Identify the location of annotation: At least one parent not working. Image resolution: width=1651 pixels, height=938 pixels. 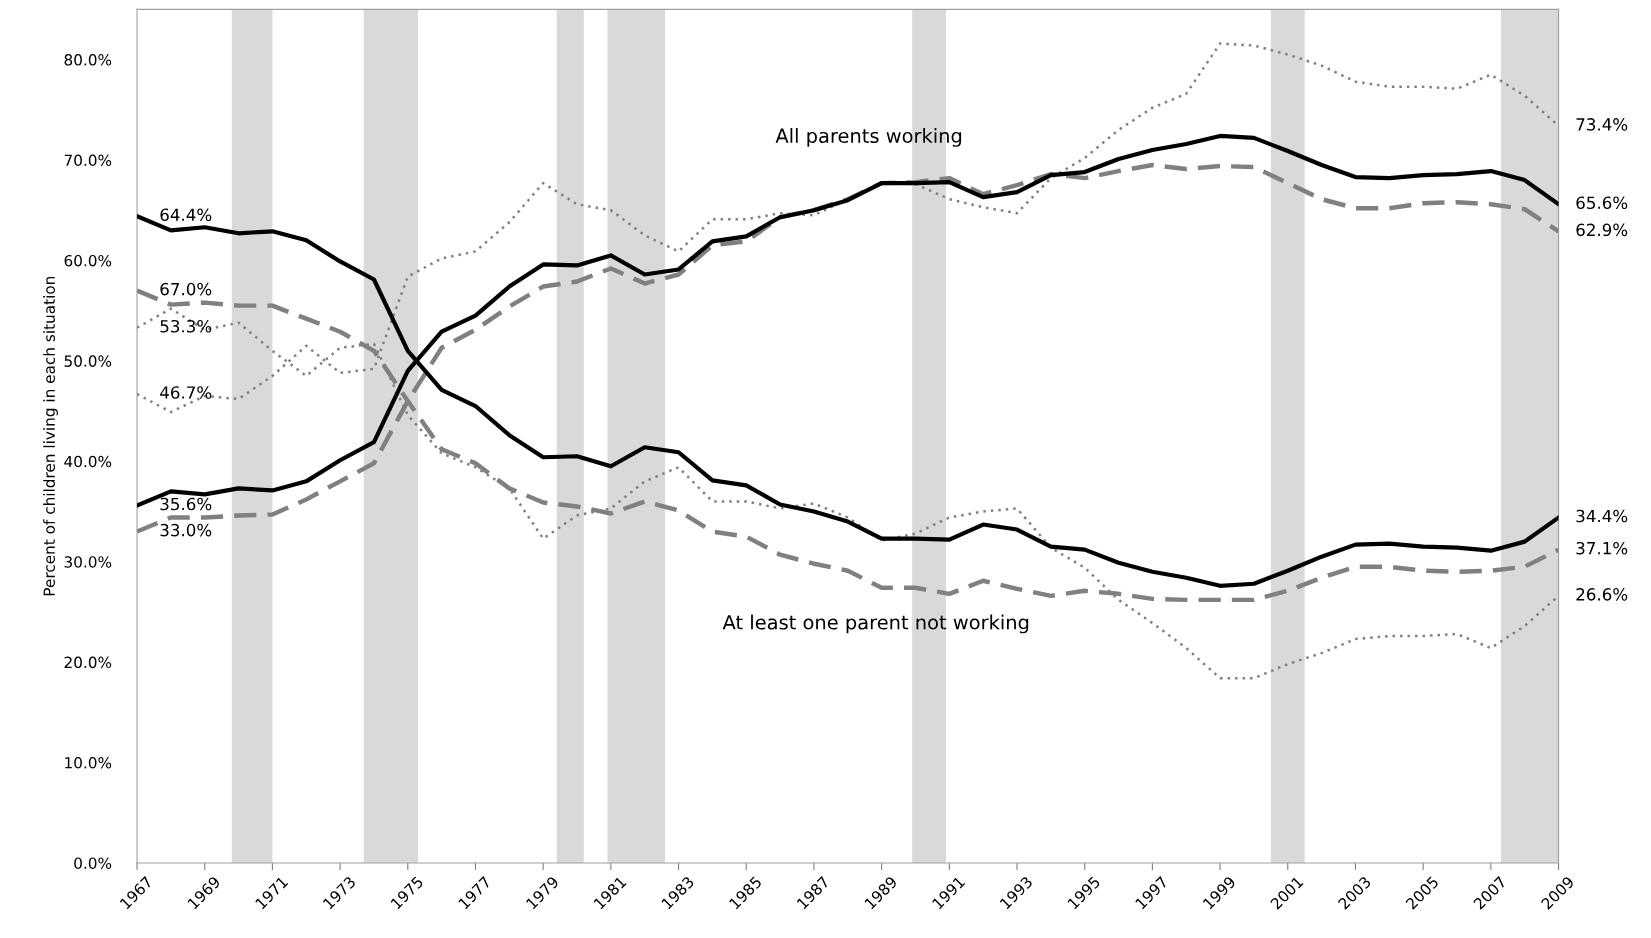
(875, 624).